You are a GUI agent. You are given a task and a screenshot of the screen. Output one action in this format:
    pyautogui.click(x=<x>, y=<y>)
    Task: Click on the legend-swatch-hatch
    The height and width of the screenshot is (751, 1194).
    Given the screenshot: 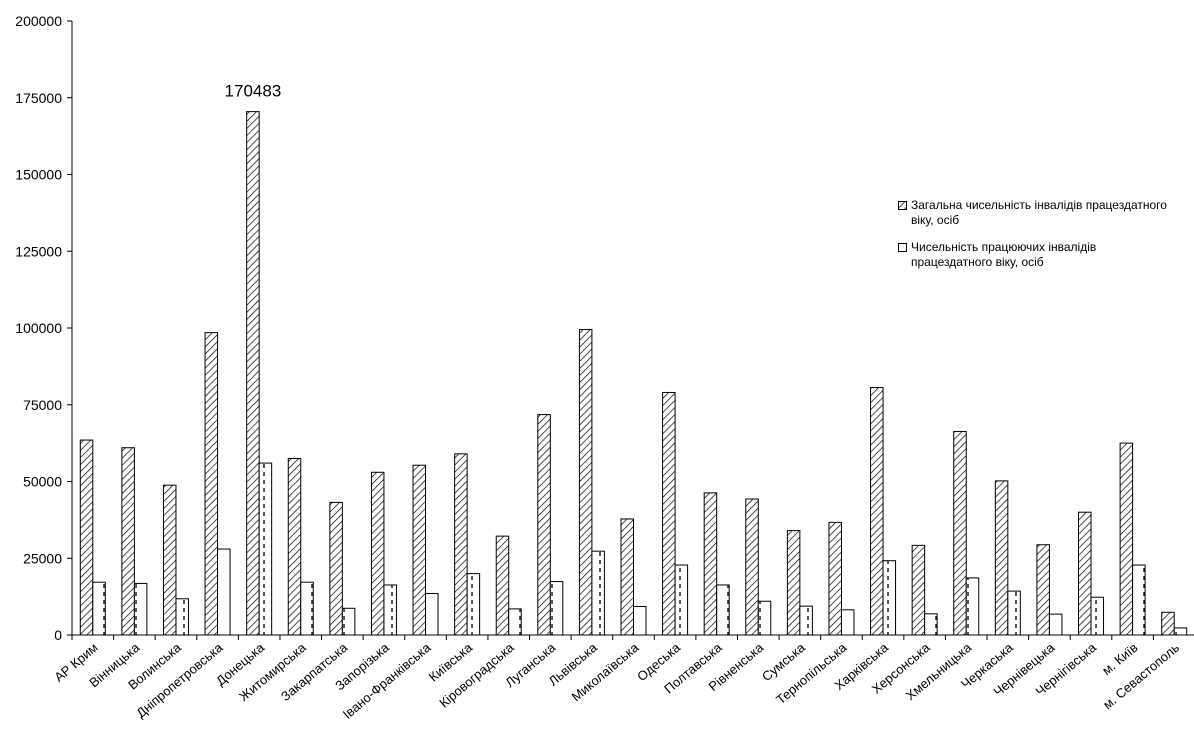 What is the action you would take?
    pyautogui.click(x=902, y=205)
    